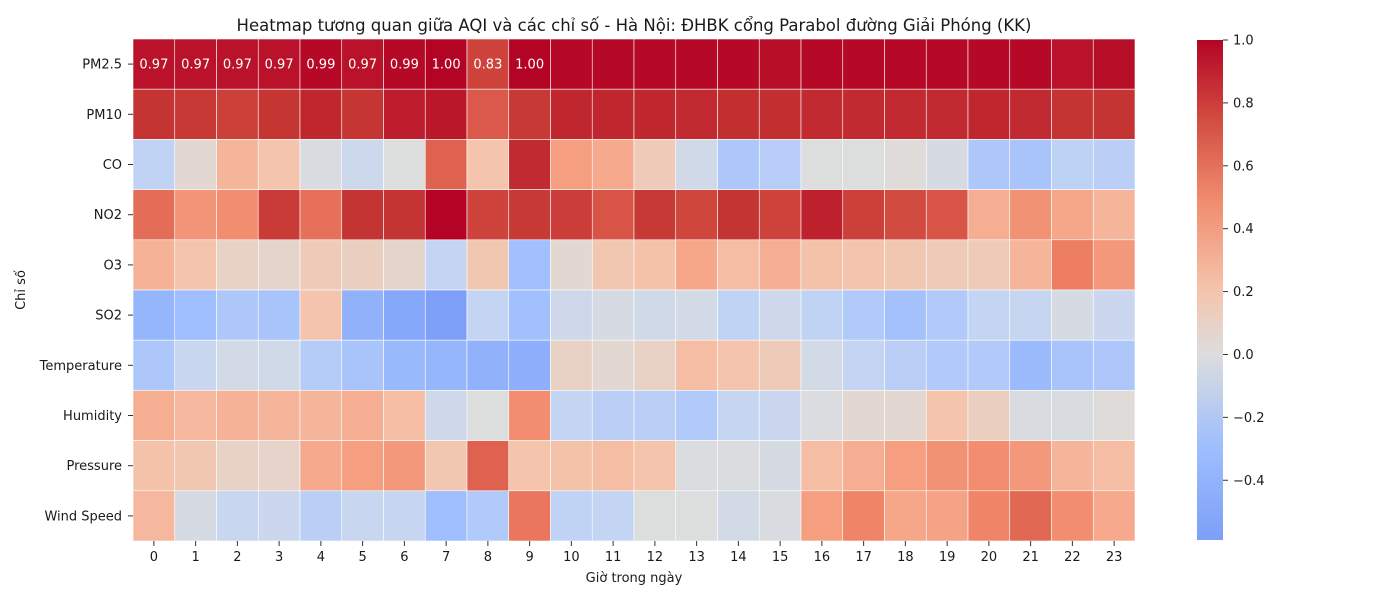 Image resolution: width=1400 pixels, height=600 pixels. What do you see at coordinates (1243, 166) in the screenshot?
I see `colorbar-tick-label: 0.6` at bounding box center [1243, 166].